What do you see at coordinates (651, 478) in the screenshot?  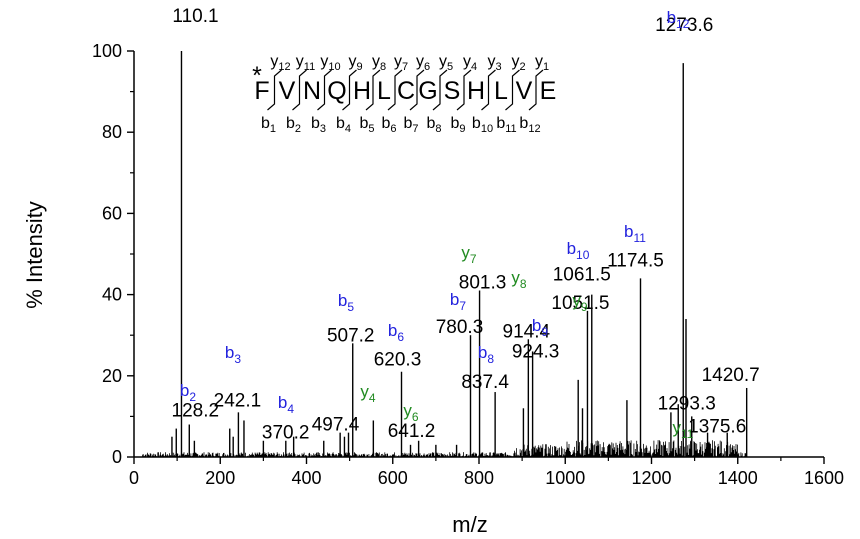 I see `x-tick-label: 1200` at bounding box center [651, 478].